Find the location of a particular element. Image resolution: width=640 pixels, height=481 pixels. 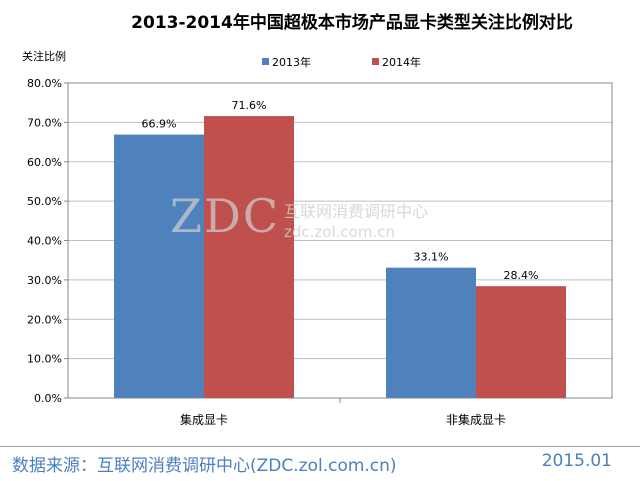

y-tick-label: 30.0% is located at coordinates (44, 280).